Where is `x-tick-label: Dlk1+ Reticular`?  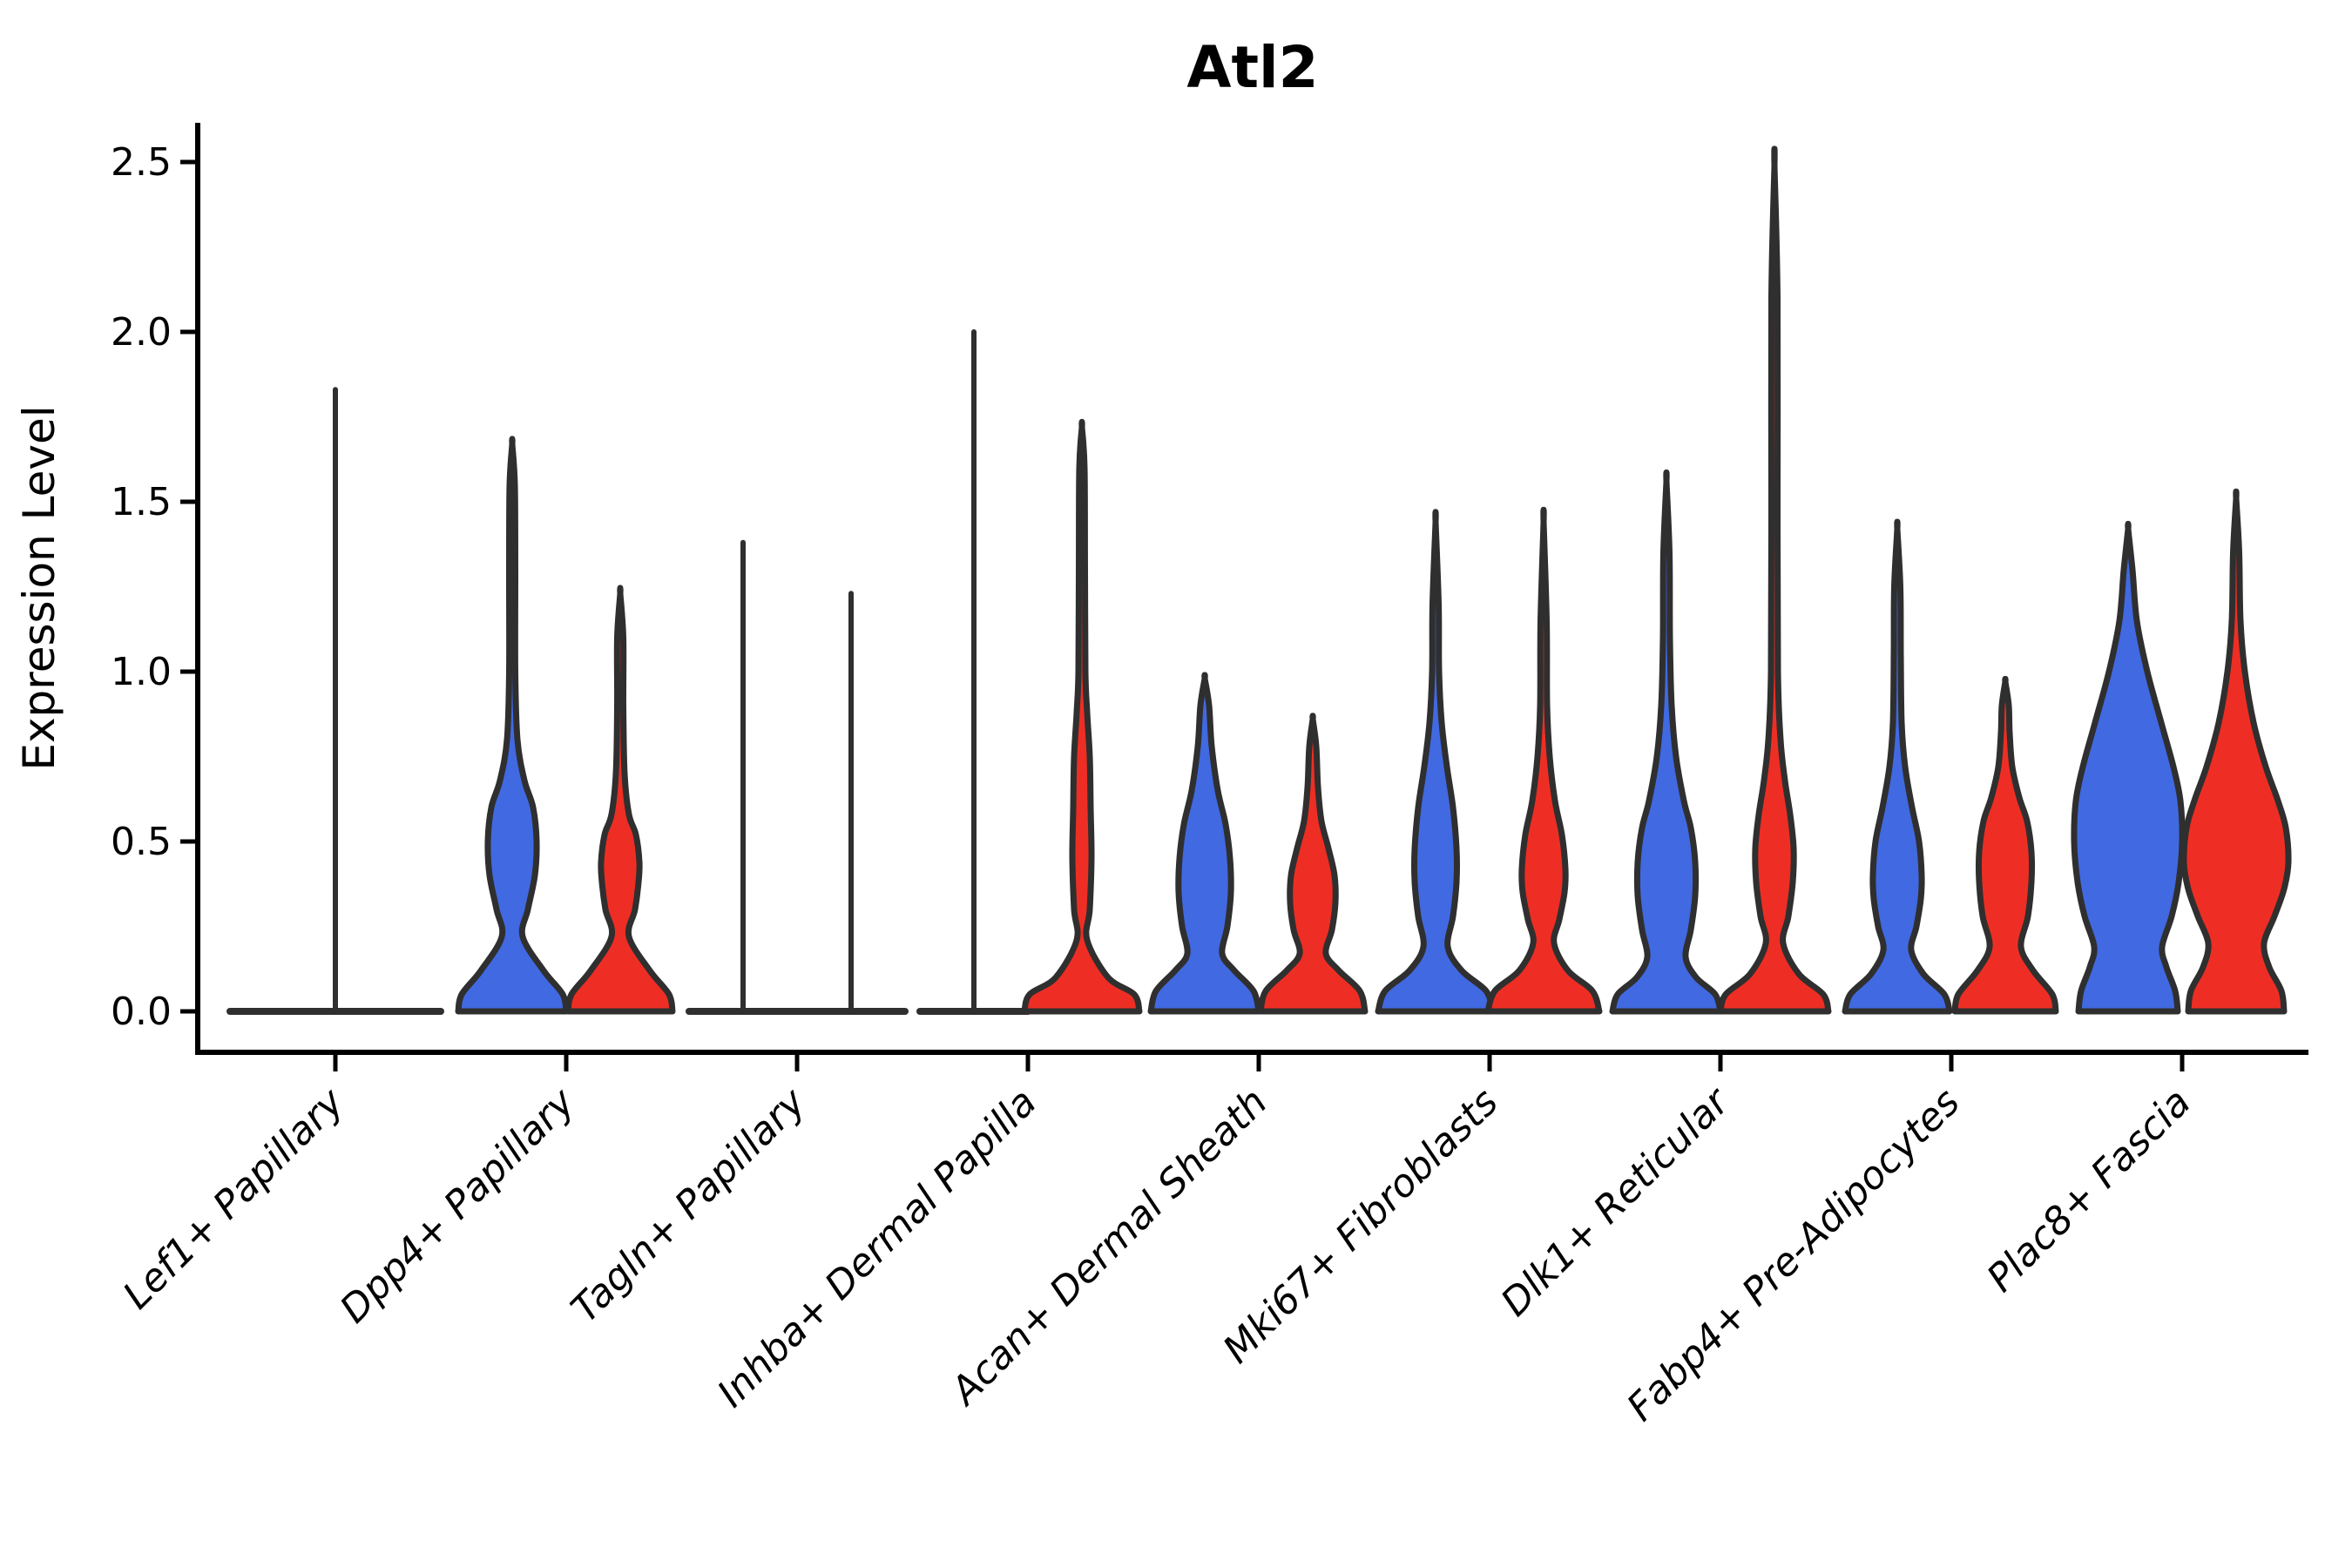
x-tick-label: Dlk1+ Reticular is located at coordinates (1615, 1201).